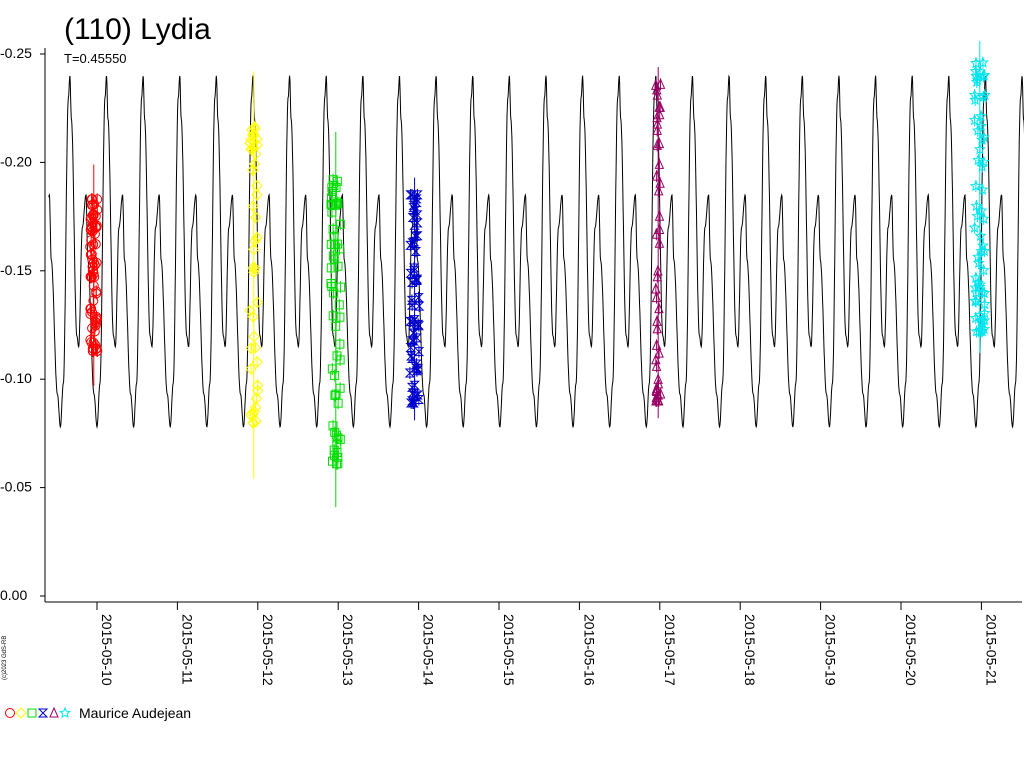 Image resolution: width=1024 pixels, height=768 pixels. I want to click on x-tick-label: 2015-05-21, so click(991, 650).